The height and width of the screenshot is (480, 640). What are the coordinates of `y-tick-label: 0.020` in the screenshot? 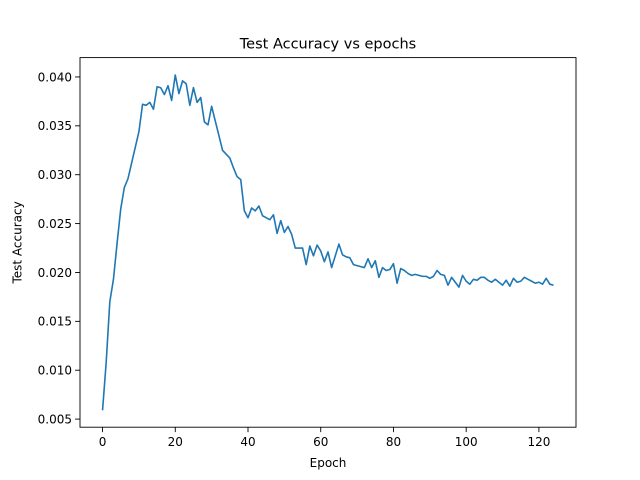 It's located at (55, 273).